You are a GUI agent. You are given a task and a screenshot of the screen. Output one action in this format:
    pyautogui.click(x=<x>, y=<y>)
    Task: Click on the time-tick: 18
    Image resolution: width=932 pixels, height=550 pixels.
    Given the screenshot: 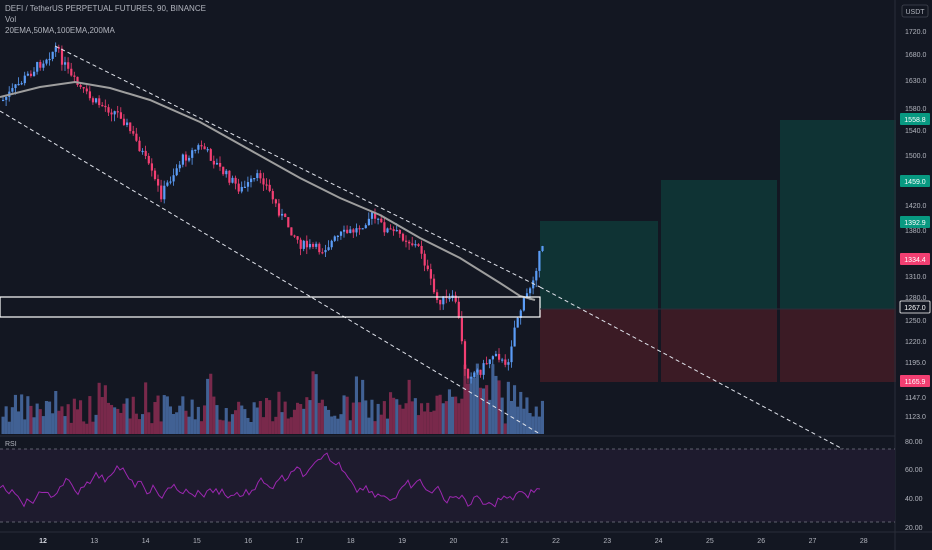 What is the action you would take?
    pyautogui.click(x=351, y=541)
    